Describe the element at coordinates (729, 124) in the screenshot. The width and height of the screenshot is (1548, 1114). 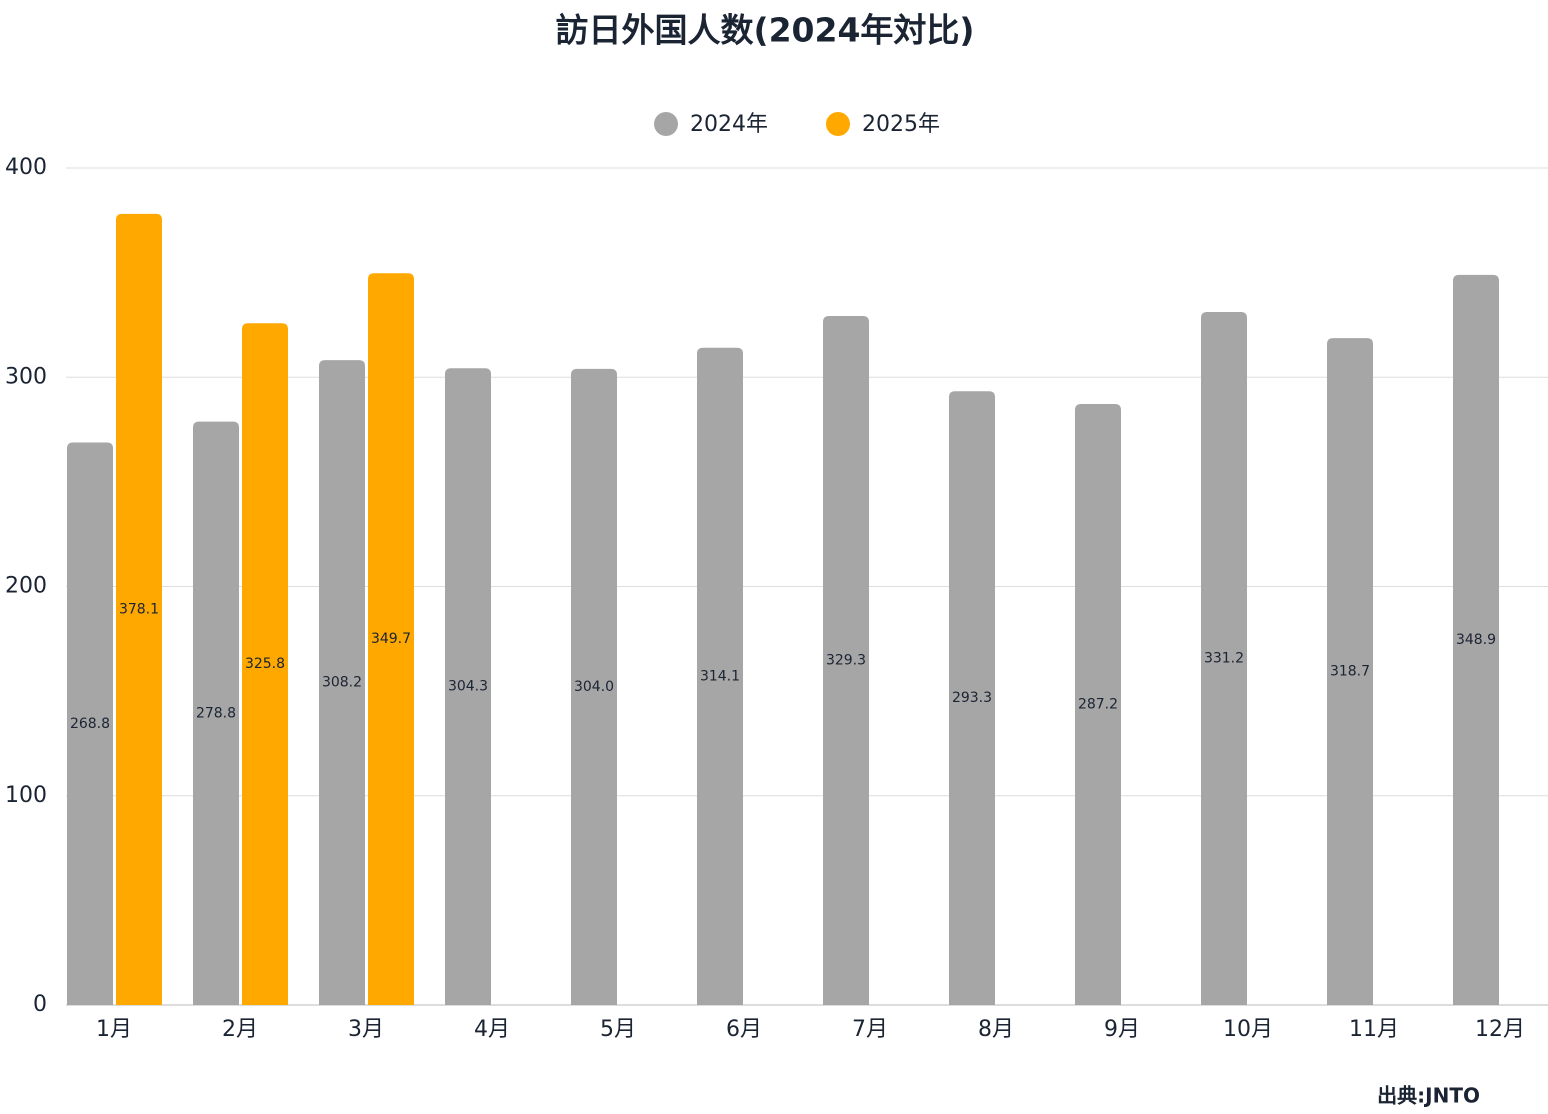
I see `legend-label: 2024年` at that location.